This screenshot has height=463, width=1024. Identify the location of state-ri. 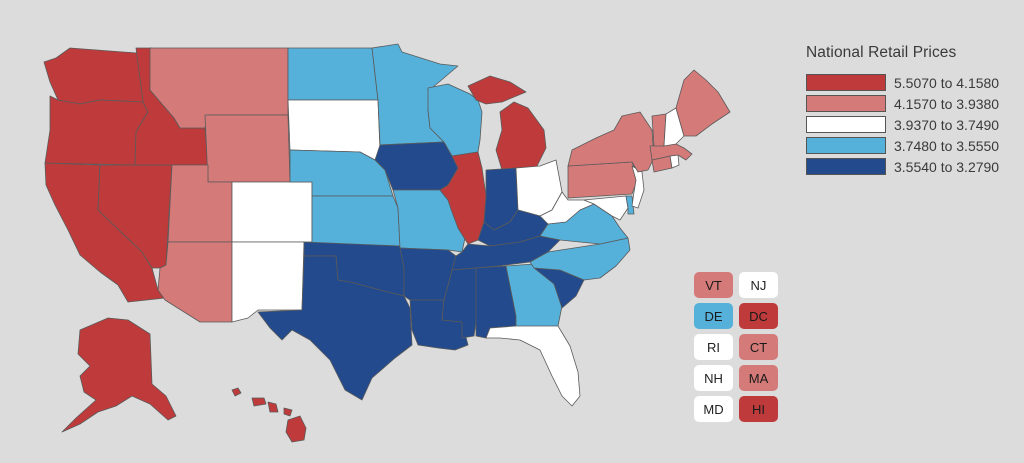
(674, 161).